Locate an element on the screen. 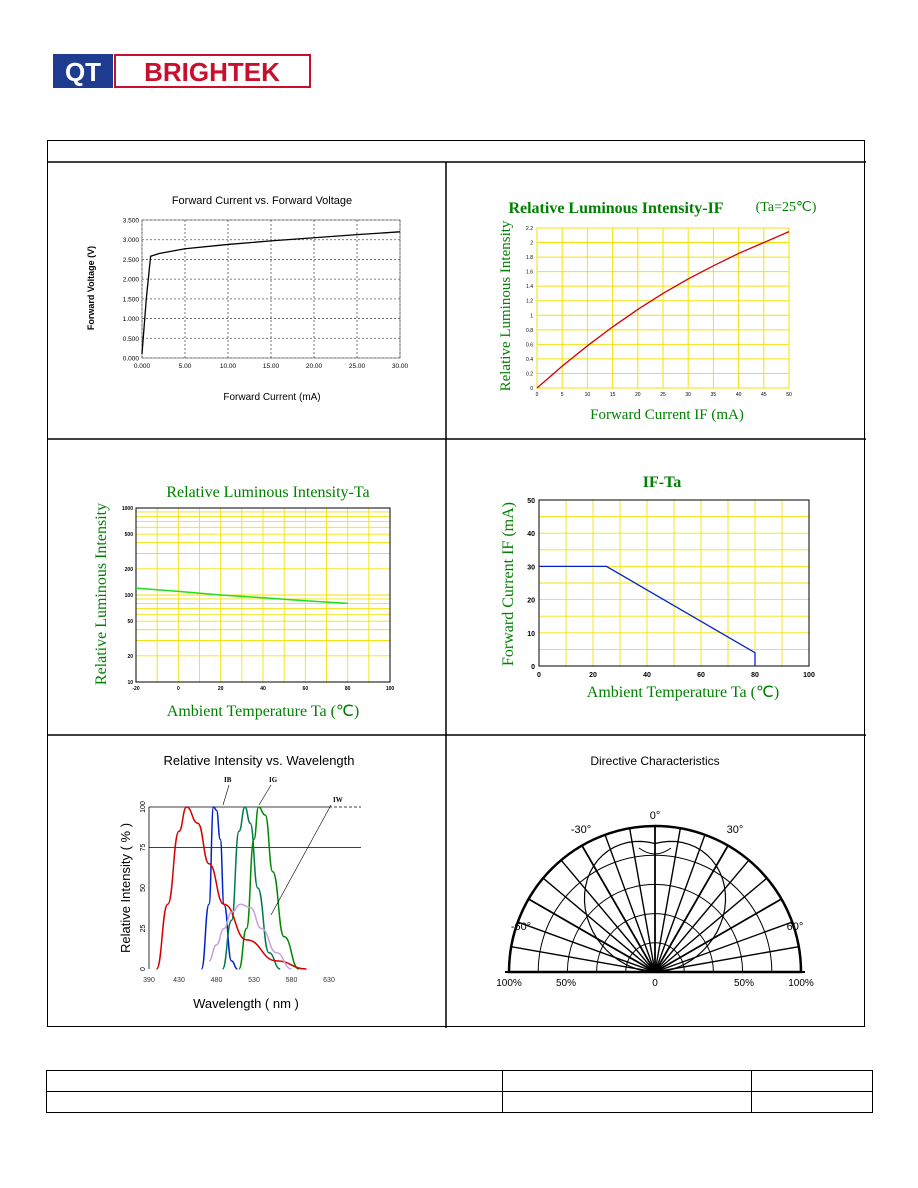 The width and height of the screenshot is (918, 1188). chart-title: Relative Intensity vs. Wavelength is located at coordinates (259, 760).